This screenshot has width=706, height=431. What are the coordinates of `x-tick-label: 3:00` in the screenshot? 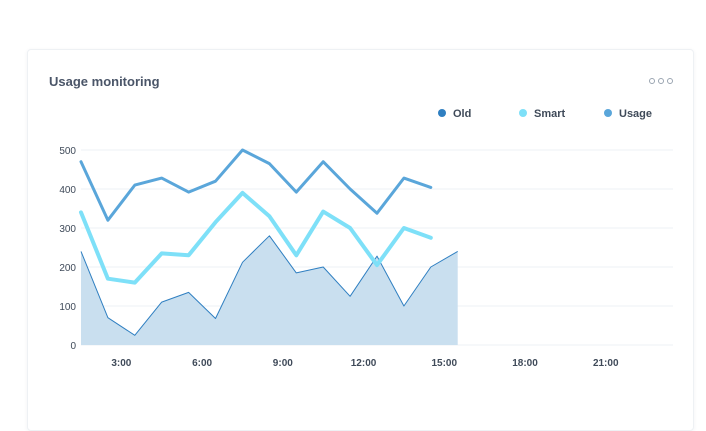 It's located at (121, 363).